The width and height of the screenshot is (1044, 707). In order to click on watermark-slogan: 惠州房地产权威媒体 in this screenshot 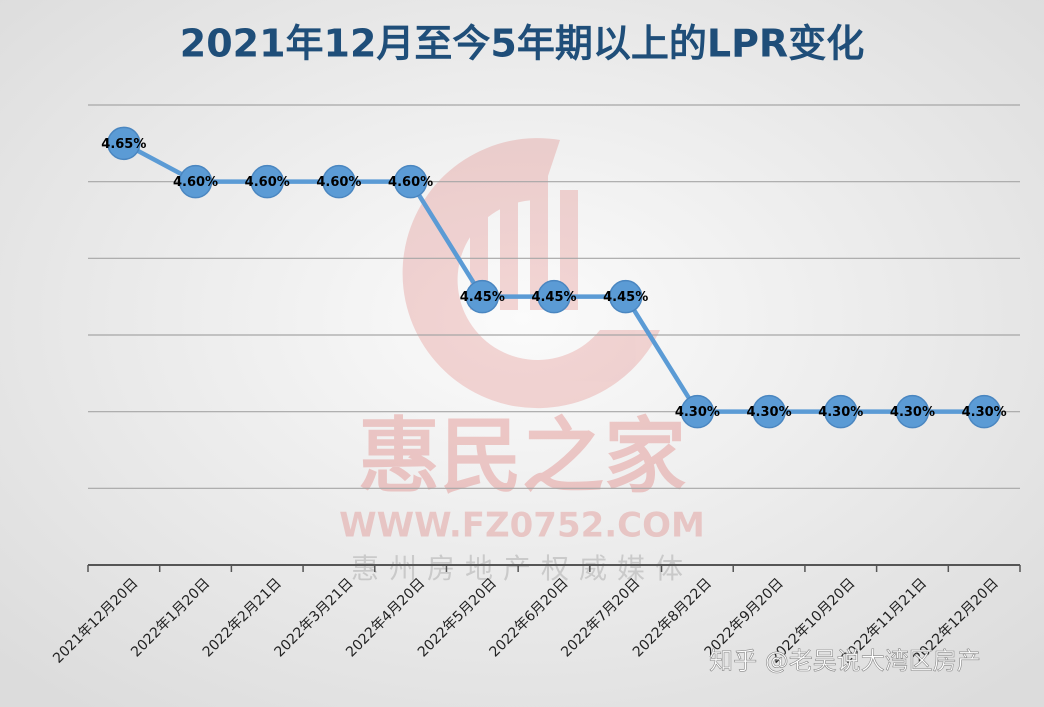, I will do `click(522, 568)`.